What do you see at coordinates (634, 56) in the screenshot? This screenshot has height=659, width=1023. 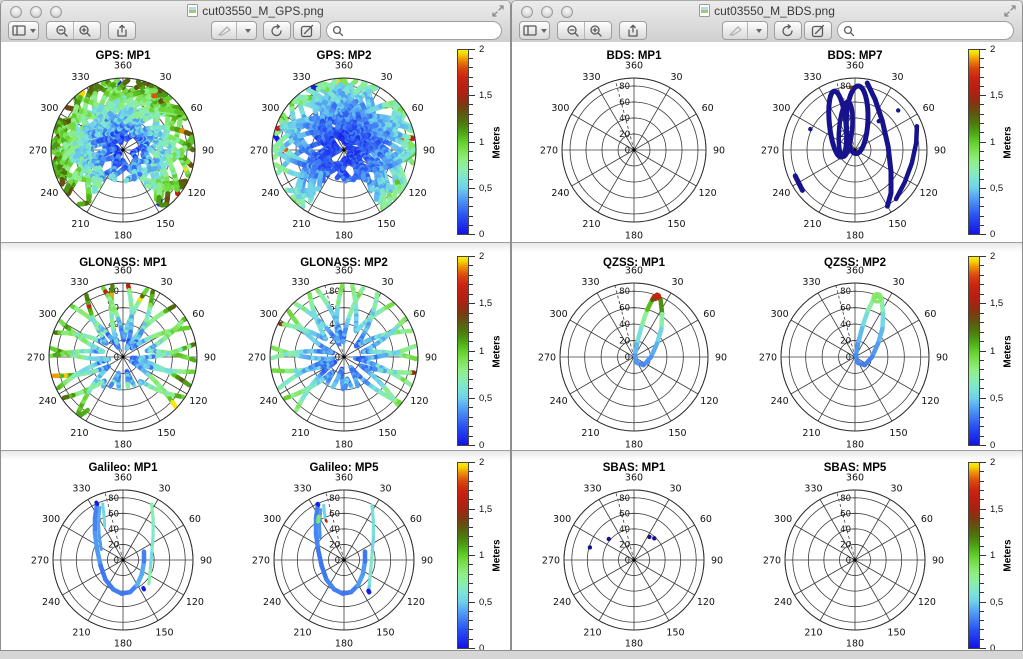 I see `plot-title: BDS: MP1` at bounding box center [634, 56].